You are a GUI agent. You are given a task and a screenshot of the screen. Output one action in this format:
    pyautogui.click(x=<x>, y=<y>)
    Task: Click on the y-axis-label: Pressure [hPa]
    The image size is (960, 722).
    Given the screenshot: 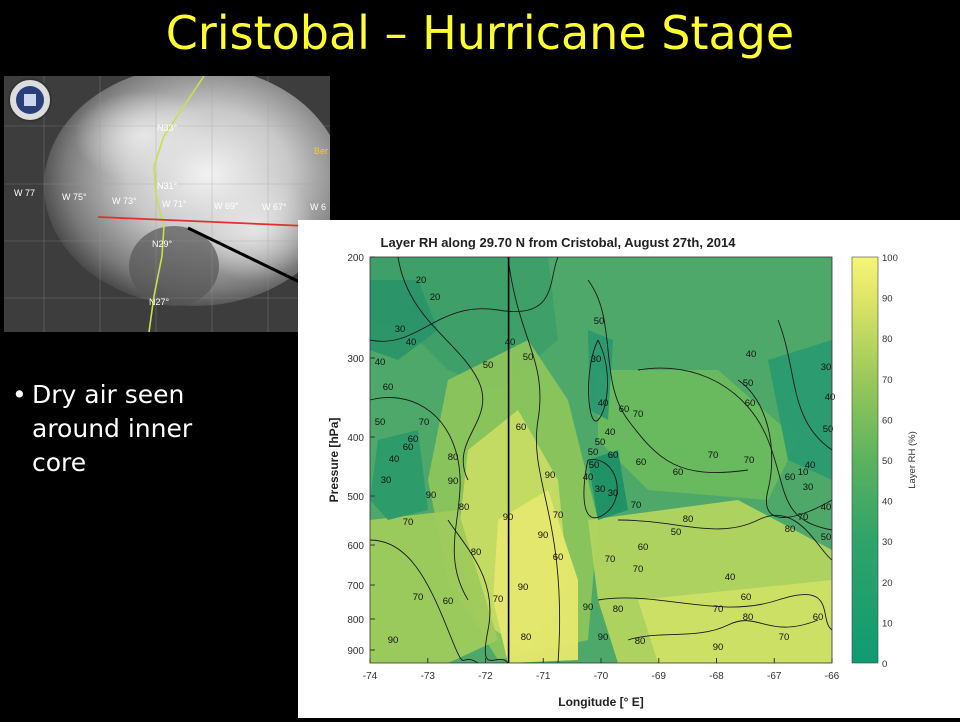 What is the action you would take?
    pyautogui.click(x=334, y=460)
    